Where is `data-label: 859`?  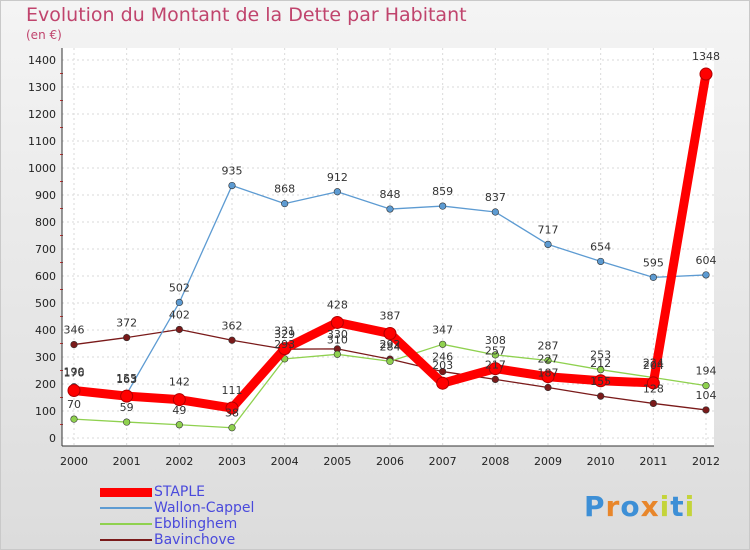
data-label: 859 is located at coordinates (442, 191).